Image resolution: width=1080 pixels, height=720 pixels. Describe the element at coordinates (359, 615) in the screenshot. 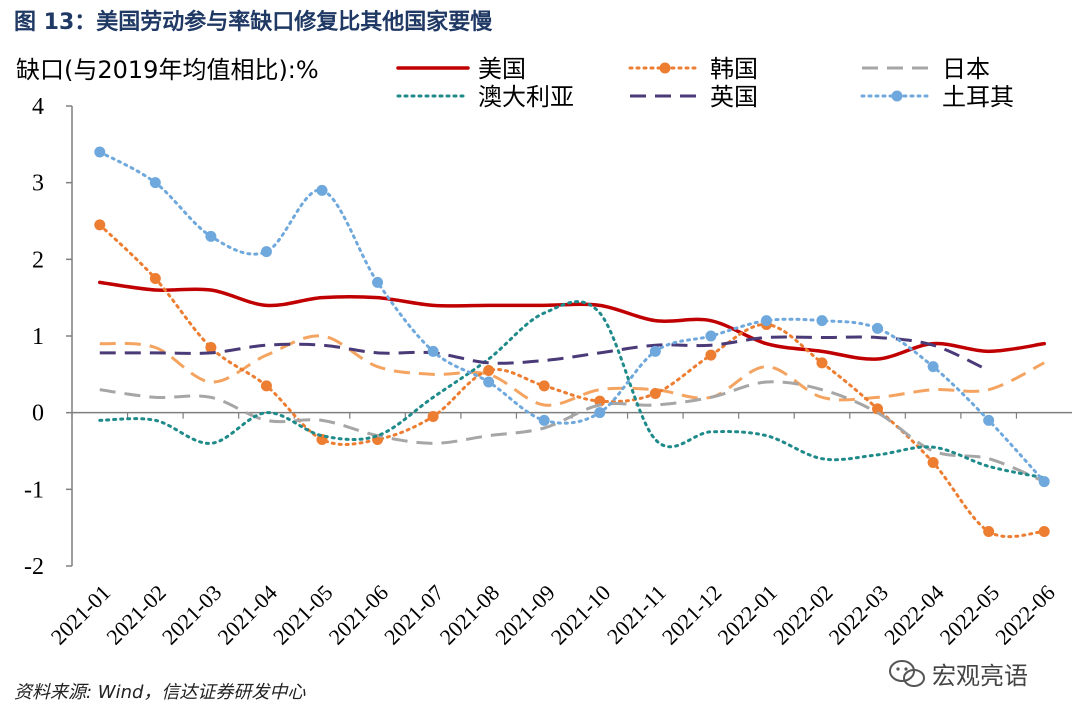

I see `x-tick-label: 2021-06` at that location.